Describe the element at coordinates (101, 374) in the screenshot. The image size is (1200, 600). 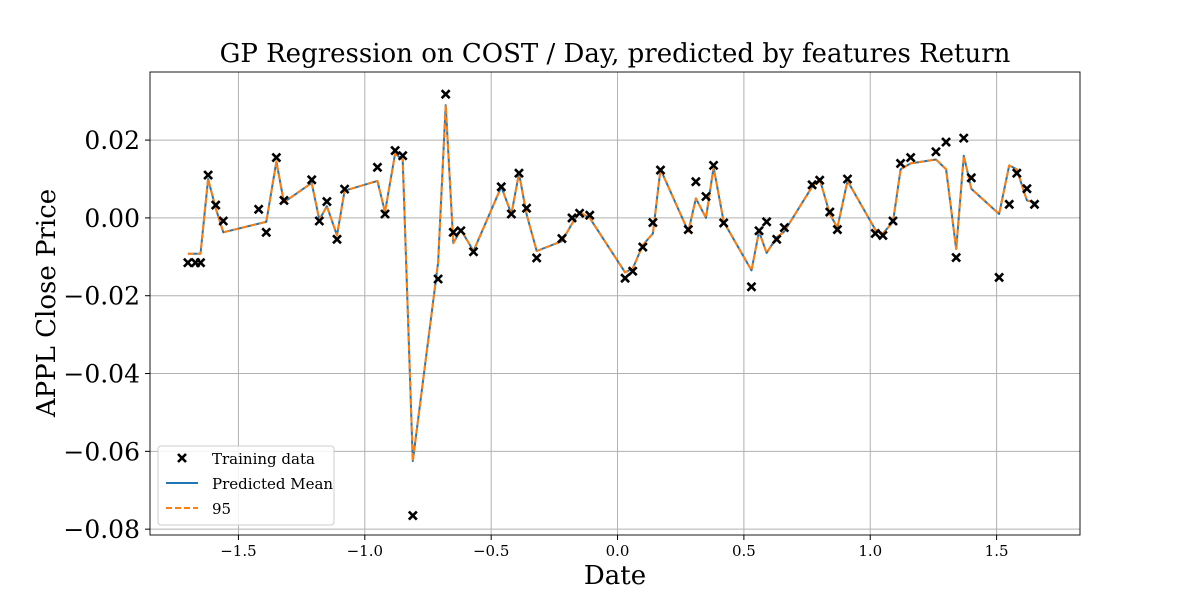
I see `y-tick-label: −0.04` at that location.